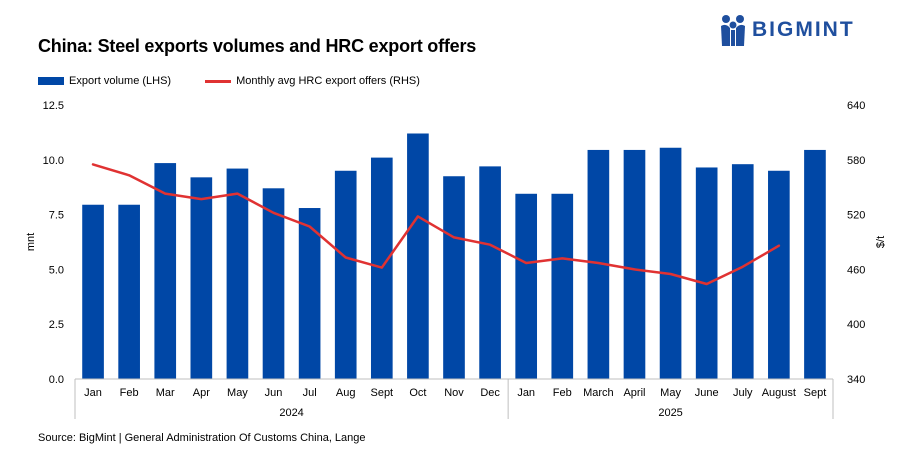 The height and width of the screenshot is (454, 907). What do you see at coordinates (598, 393) in the screenshot?
I see `x-tick-label: March` at bounding box center [598, 393].